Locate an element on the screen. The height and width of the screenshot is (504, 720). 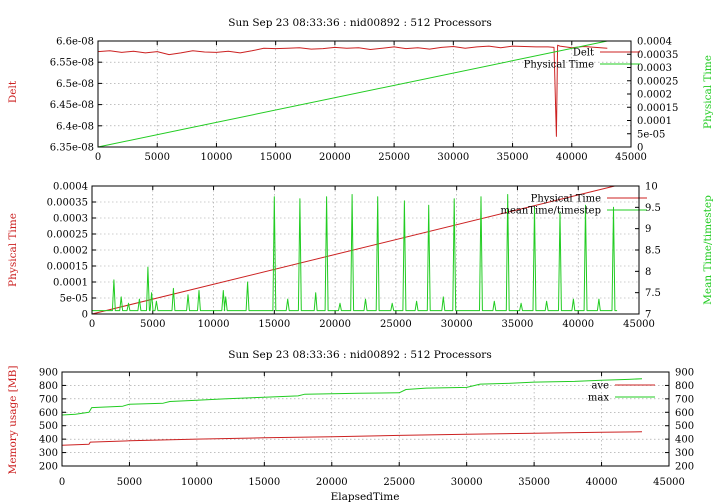
chart-2-y2-tick-label: 7.5 is located at coordinates (653, 293).